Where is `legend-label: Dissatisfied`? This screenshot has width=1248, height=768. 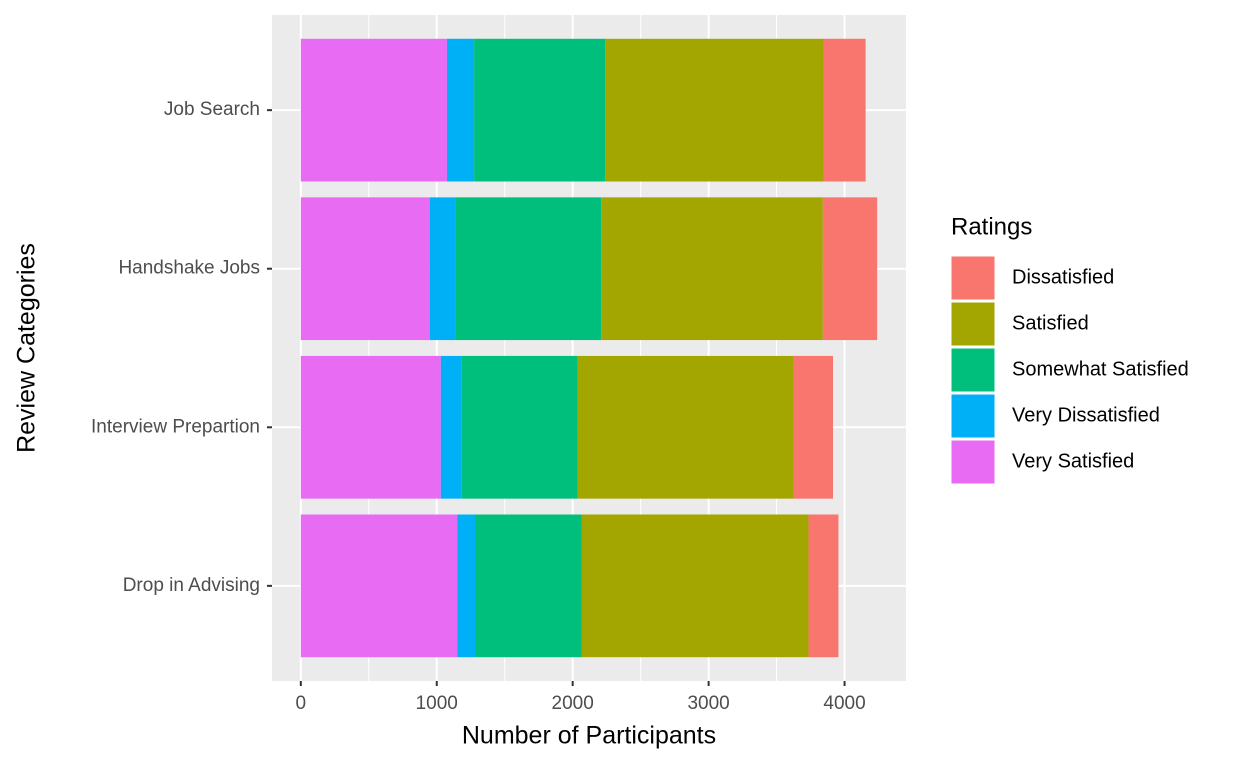 legend-label: Dissatisfied is located at coordinates (1063, 277).